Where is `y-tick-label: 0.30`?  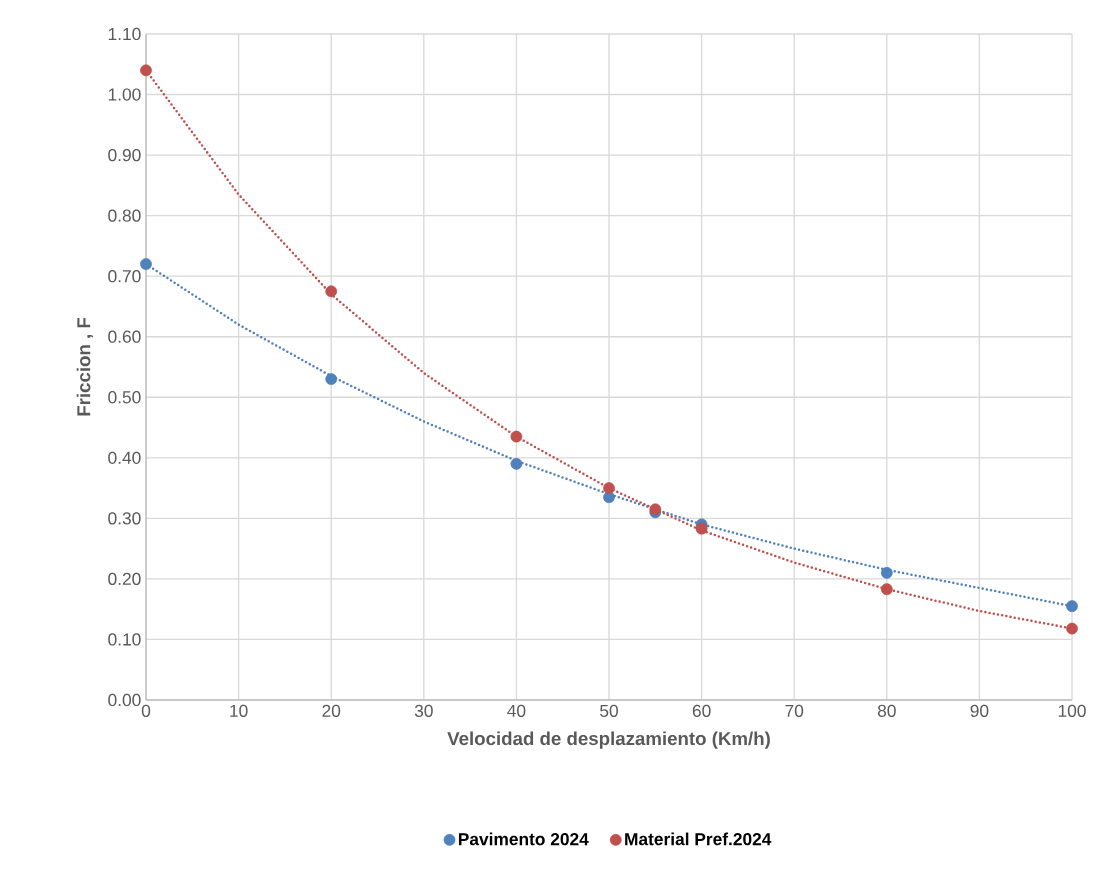
y-tick-label: 0.30 is located at coordinates (124, 518).